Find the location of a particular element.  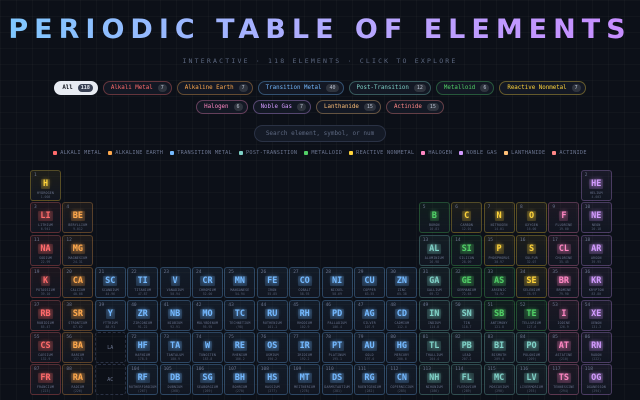

filter-chip-post-transition: Post-Transition 12 is located at coordinates (389, 88).